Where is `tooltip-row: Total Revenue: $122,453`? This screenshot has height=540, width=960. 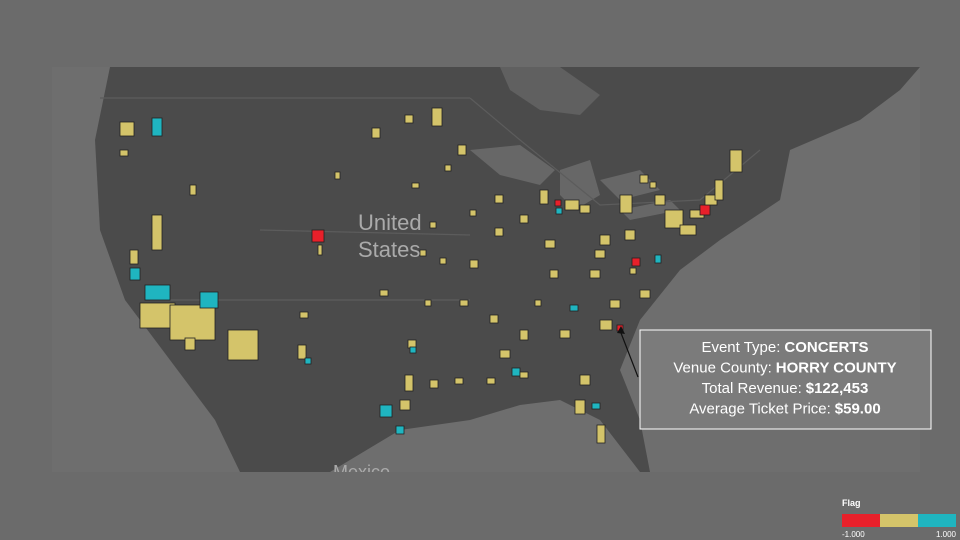 tooltip-row: Total Revenue: $122,453 is located at coordinates (785, 388).